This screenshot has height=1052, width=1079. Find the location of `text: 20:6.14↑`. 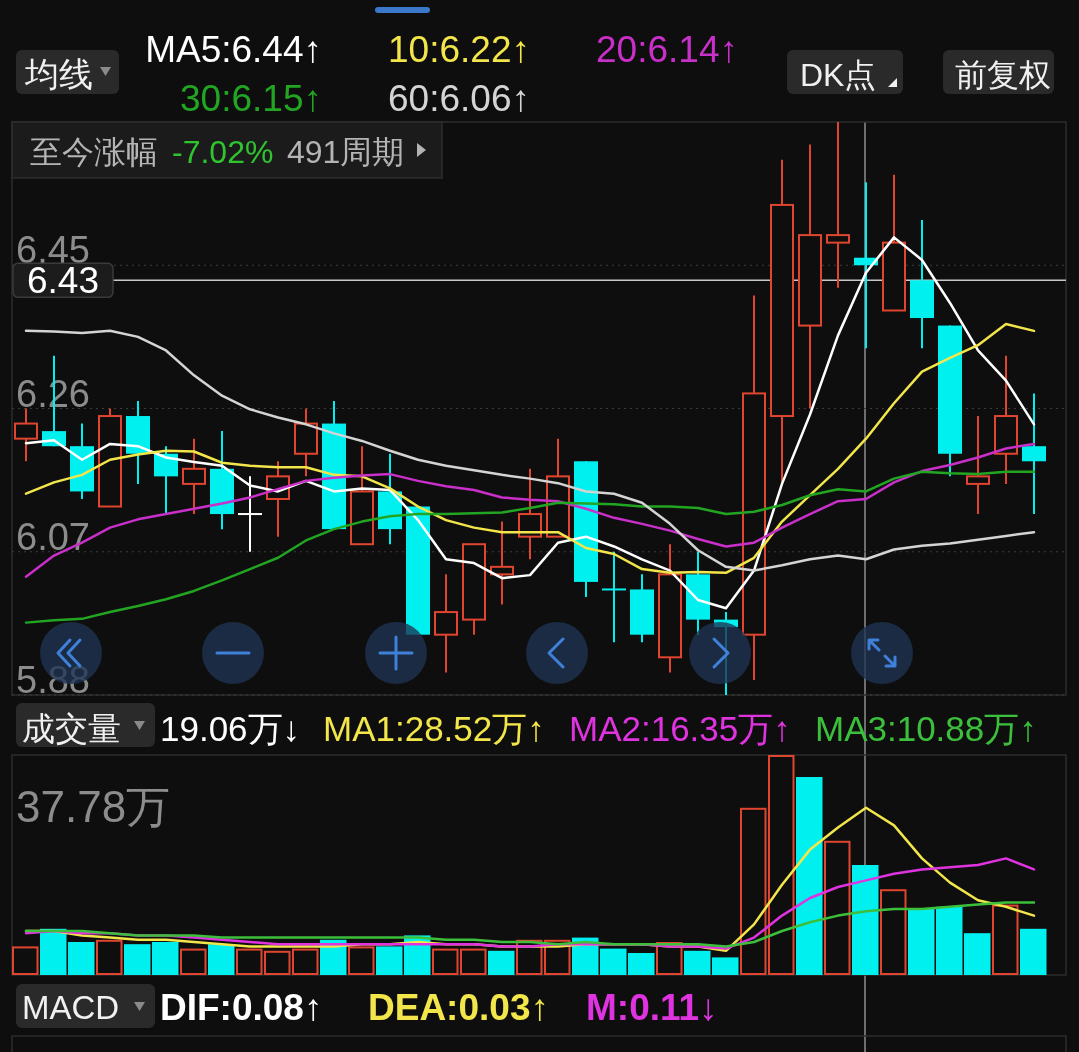

text: 20:6.14↑ is located at coordinates (667, 49).